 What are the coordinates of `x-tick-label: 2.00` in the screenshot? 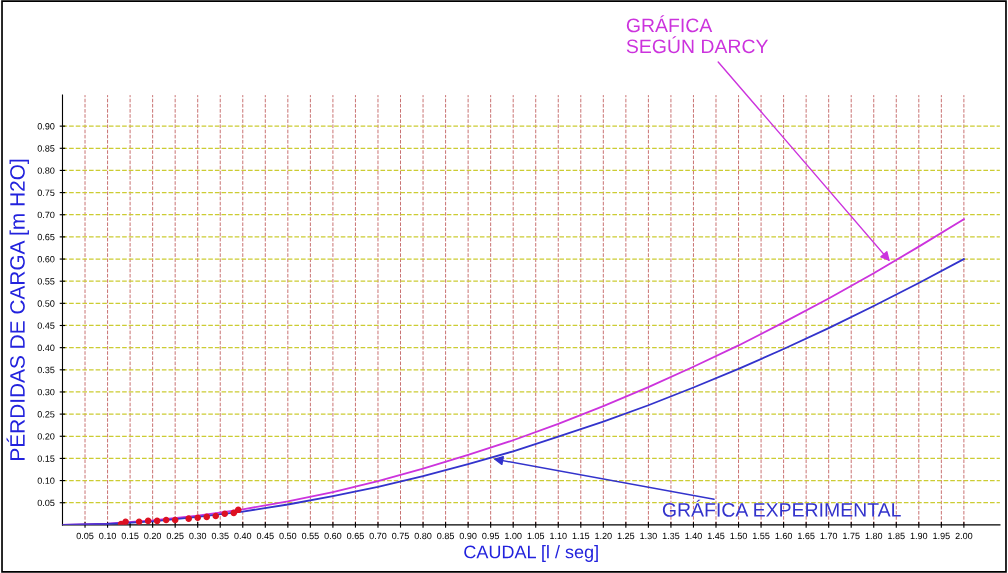 It's located at (964, 536).